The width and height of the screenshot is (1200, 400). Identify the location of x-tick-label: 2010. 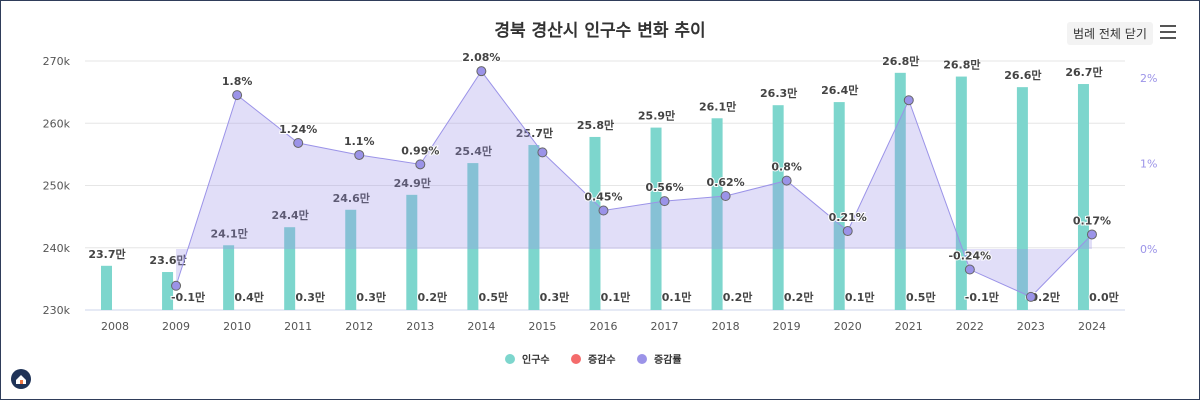
(237, 326).